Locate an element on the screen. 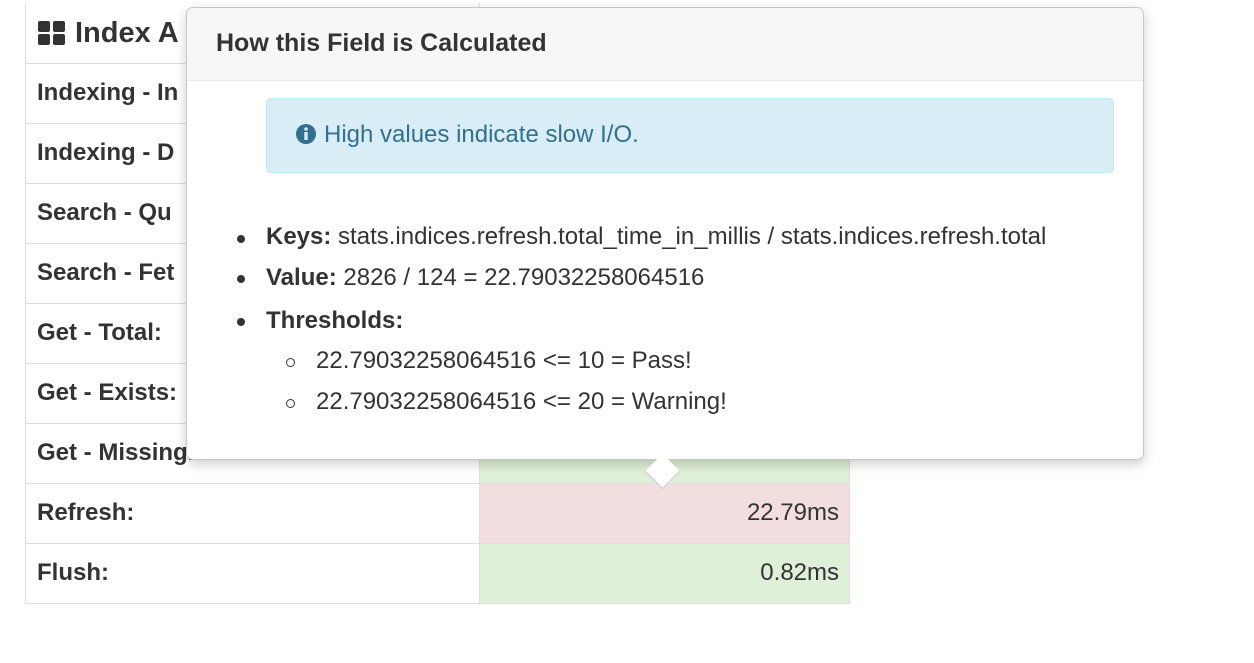 The image size is (1254, 663). row-value: 22.79ms is located at coordinates (665, 513).